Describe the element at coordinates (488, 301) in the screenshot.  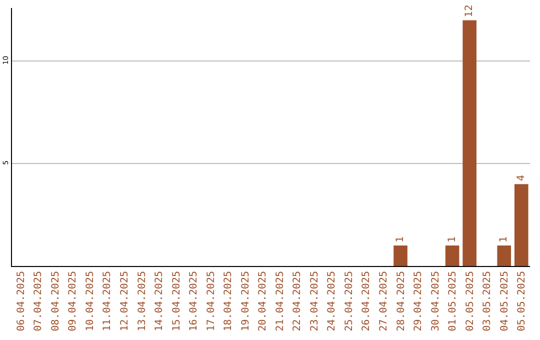
I see `x-tick-label: 03.05.2025` at that location.